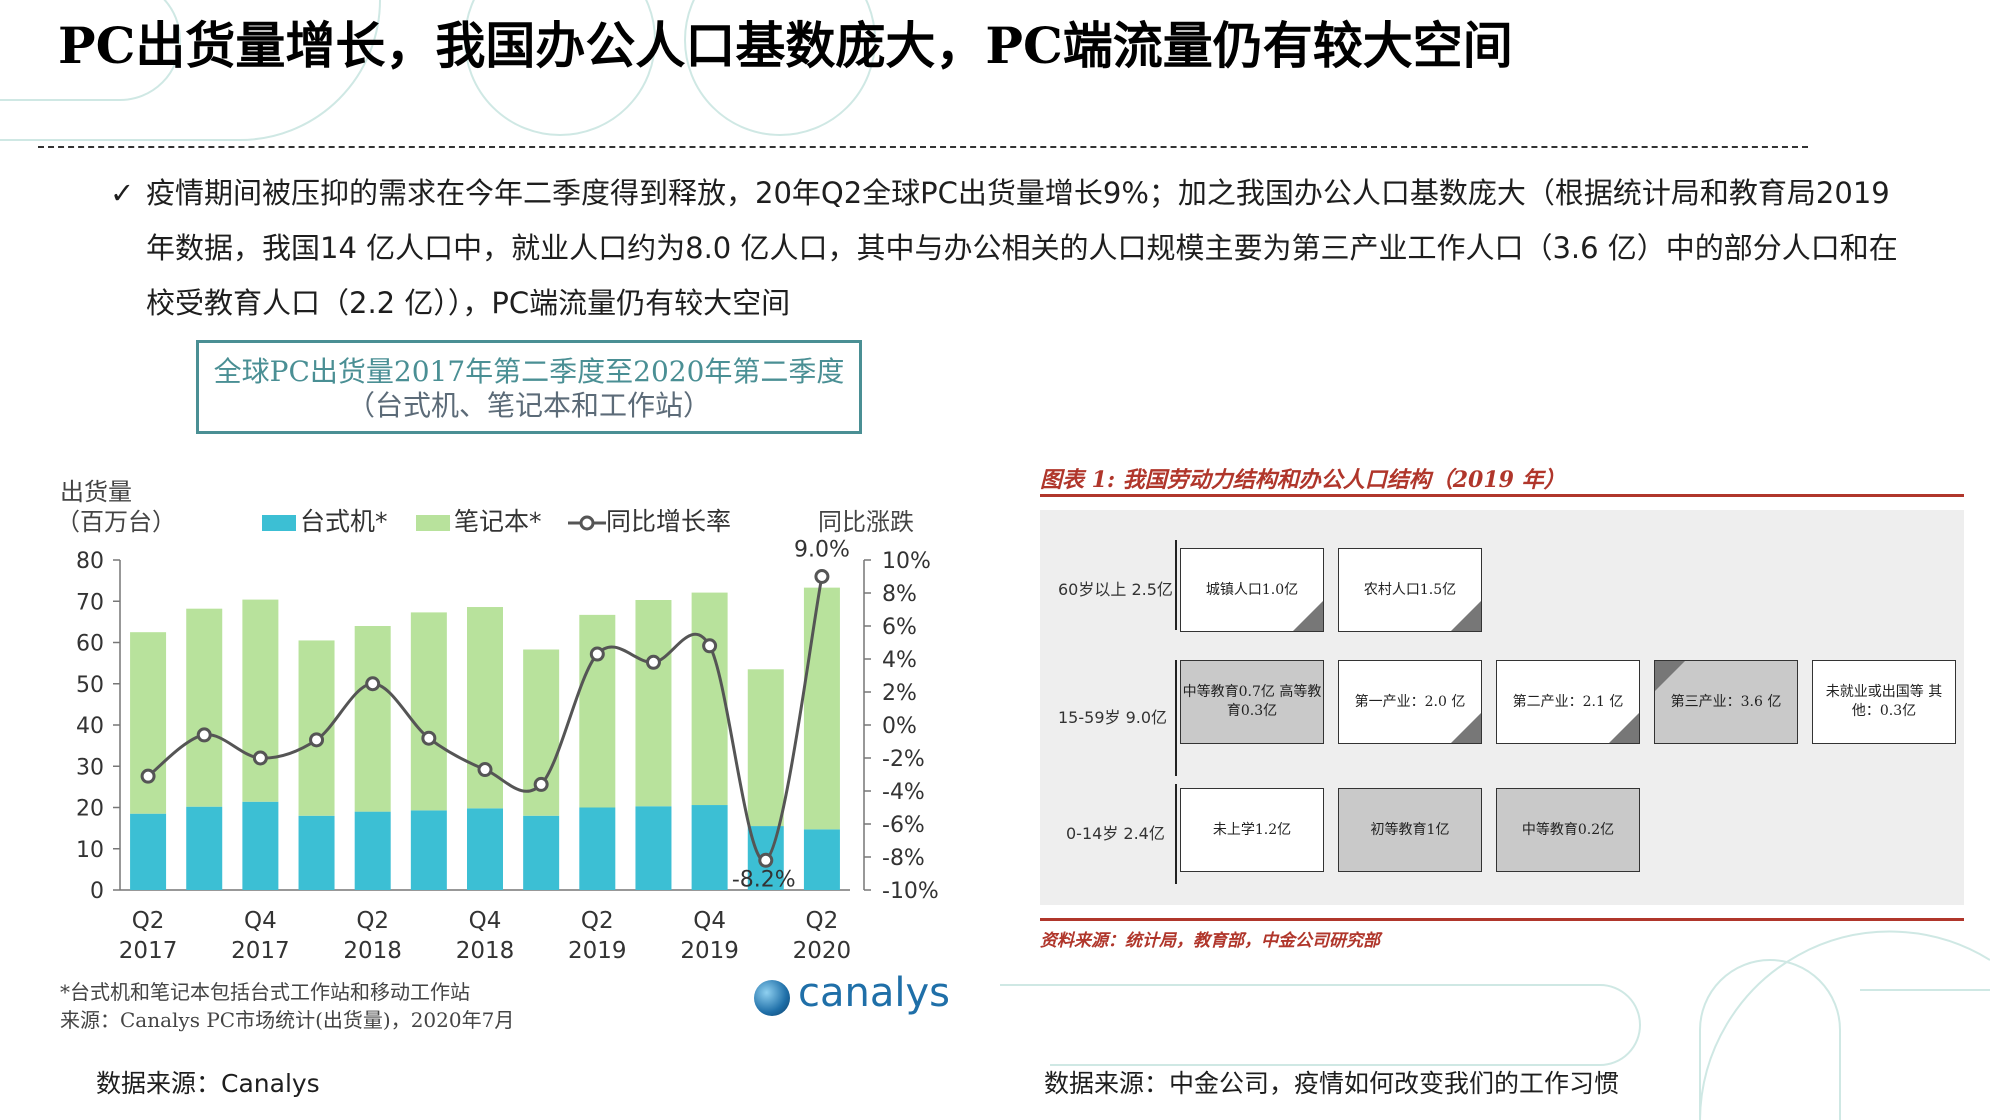  Describe the element at coordinates (479, 520) in the screenshot. I see `legend-notebook: 笔记本*` at that location.